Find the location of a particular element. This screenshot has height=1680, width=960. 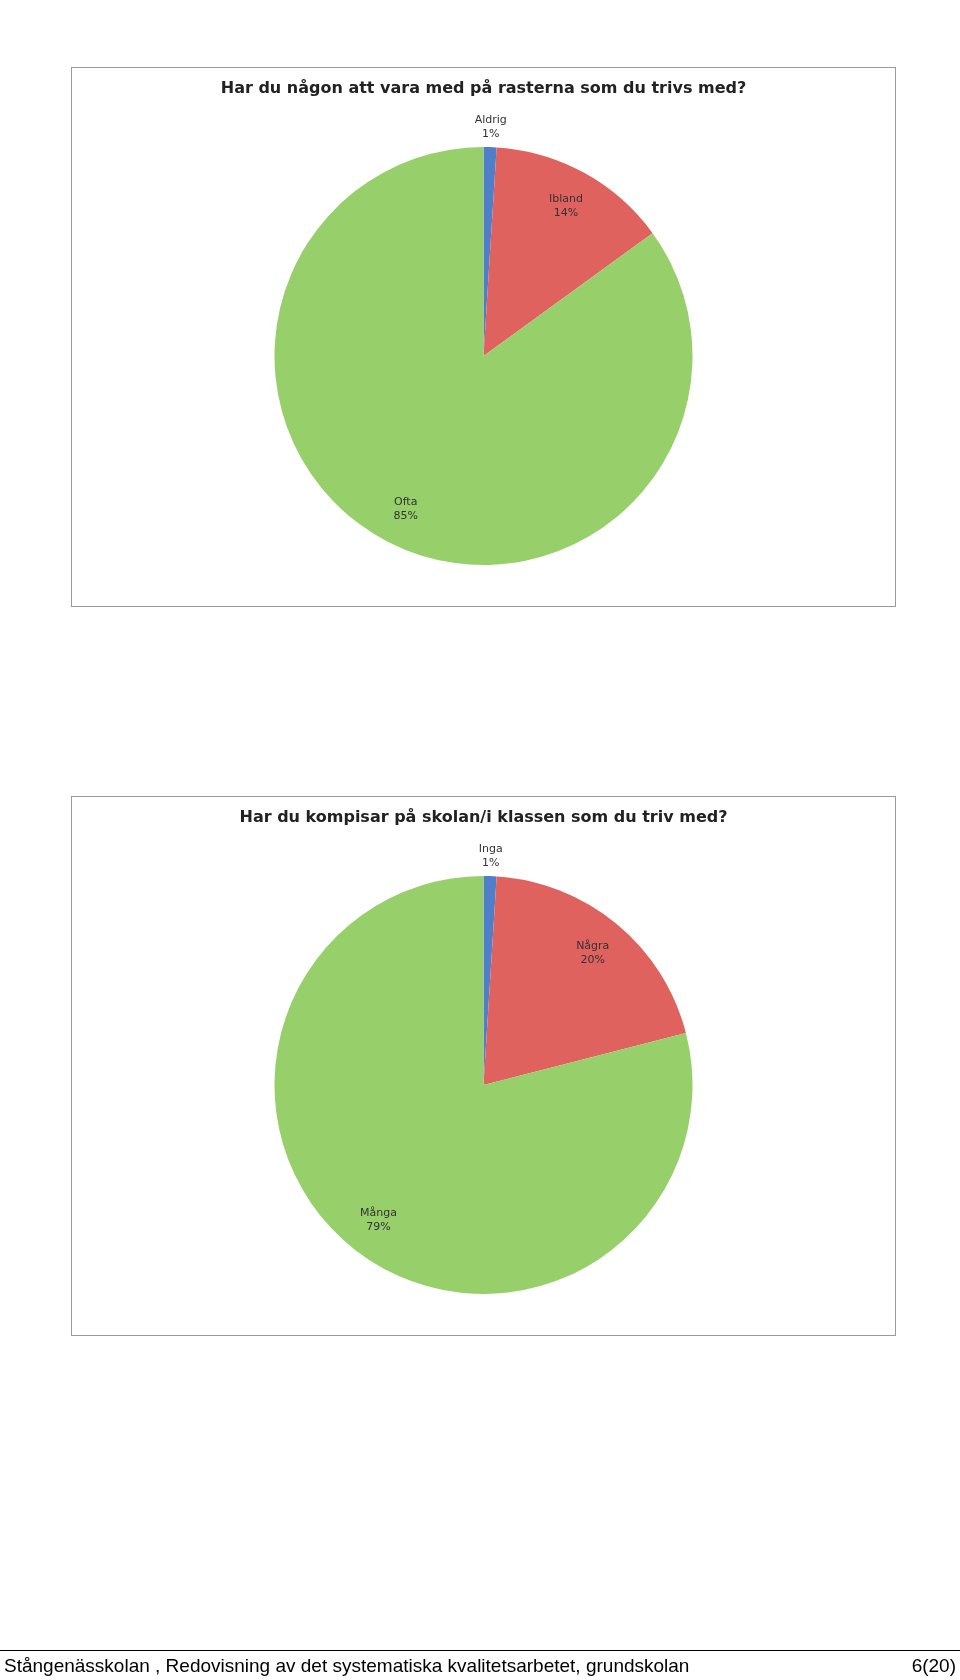

chart-title: Har du kompisar på skolan/i klassen som du triv med? is located at coordinates (483, 816).